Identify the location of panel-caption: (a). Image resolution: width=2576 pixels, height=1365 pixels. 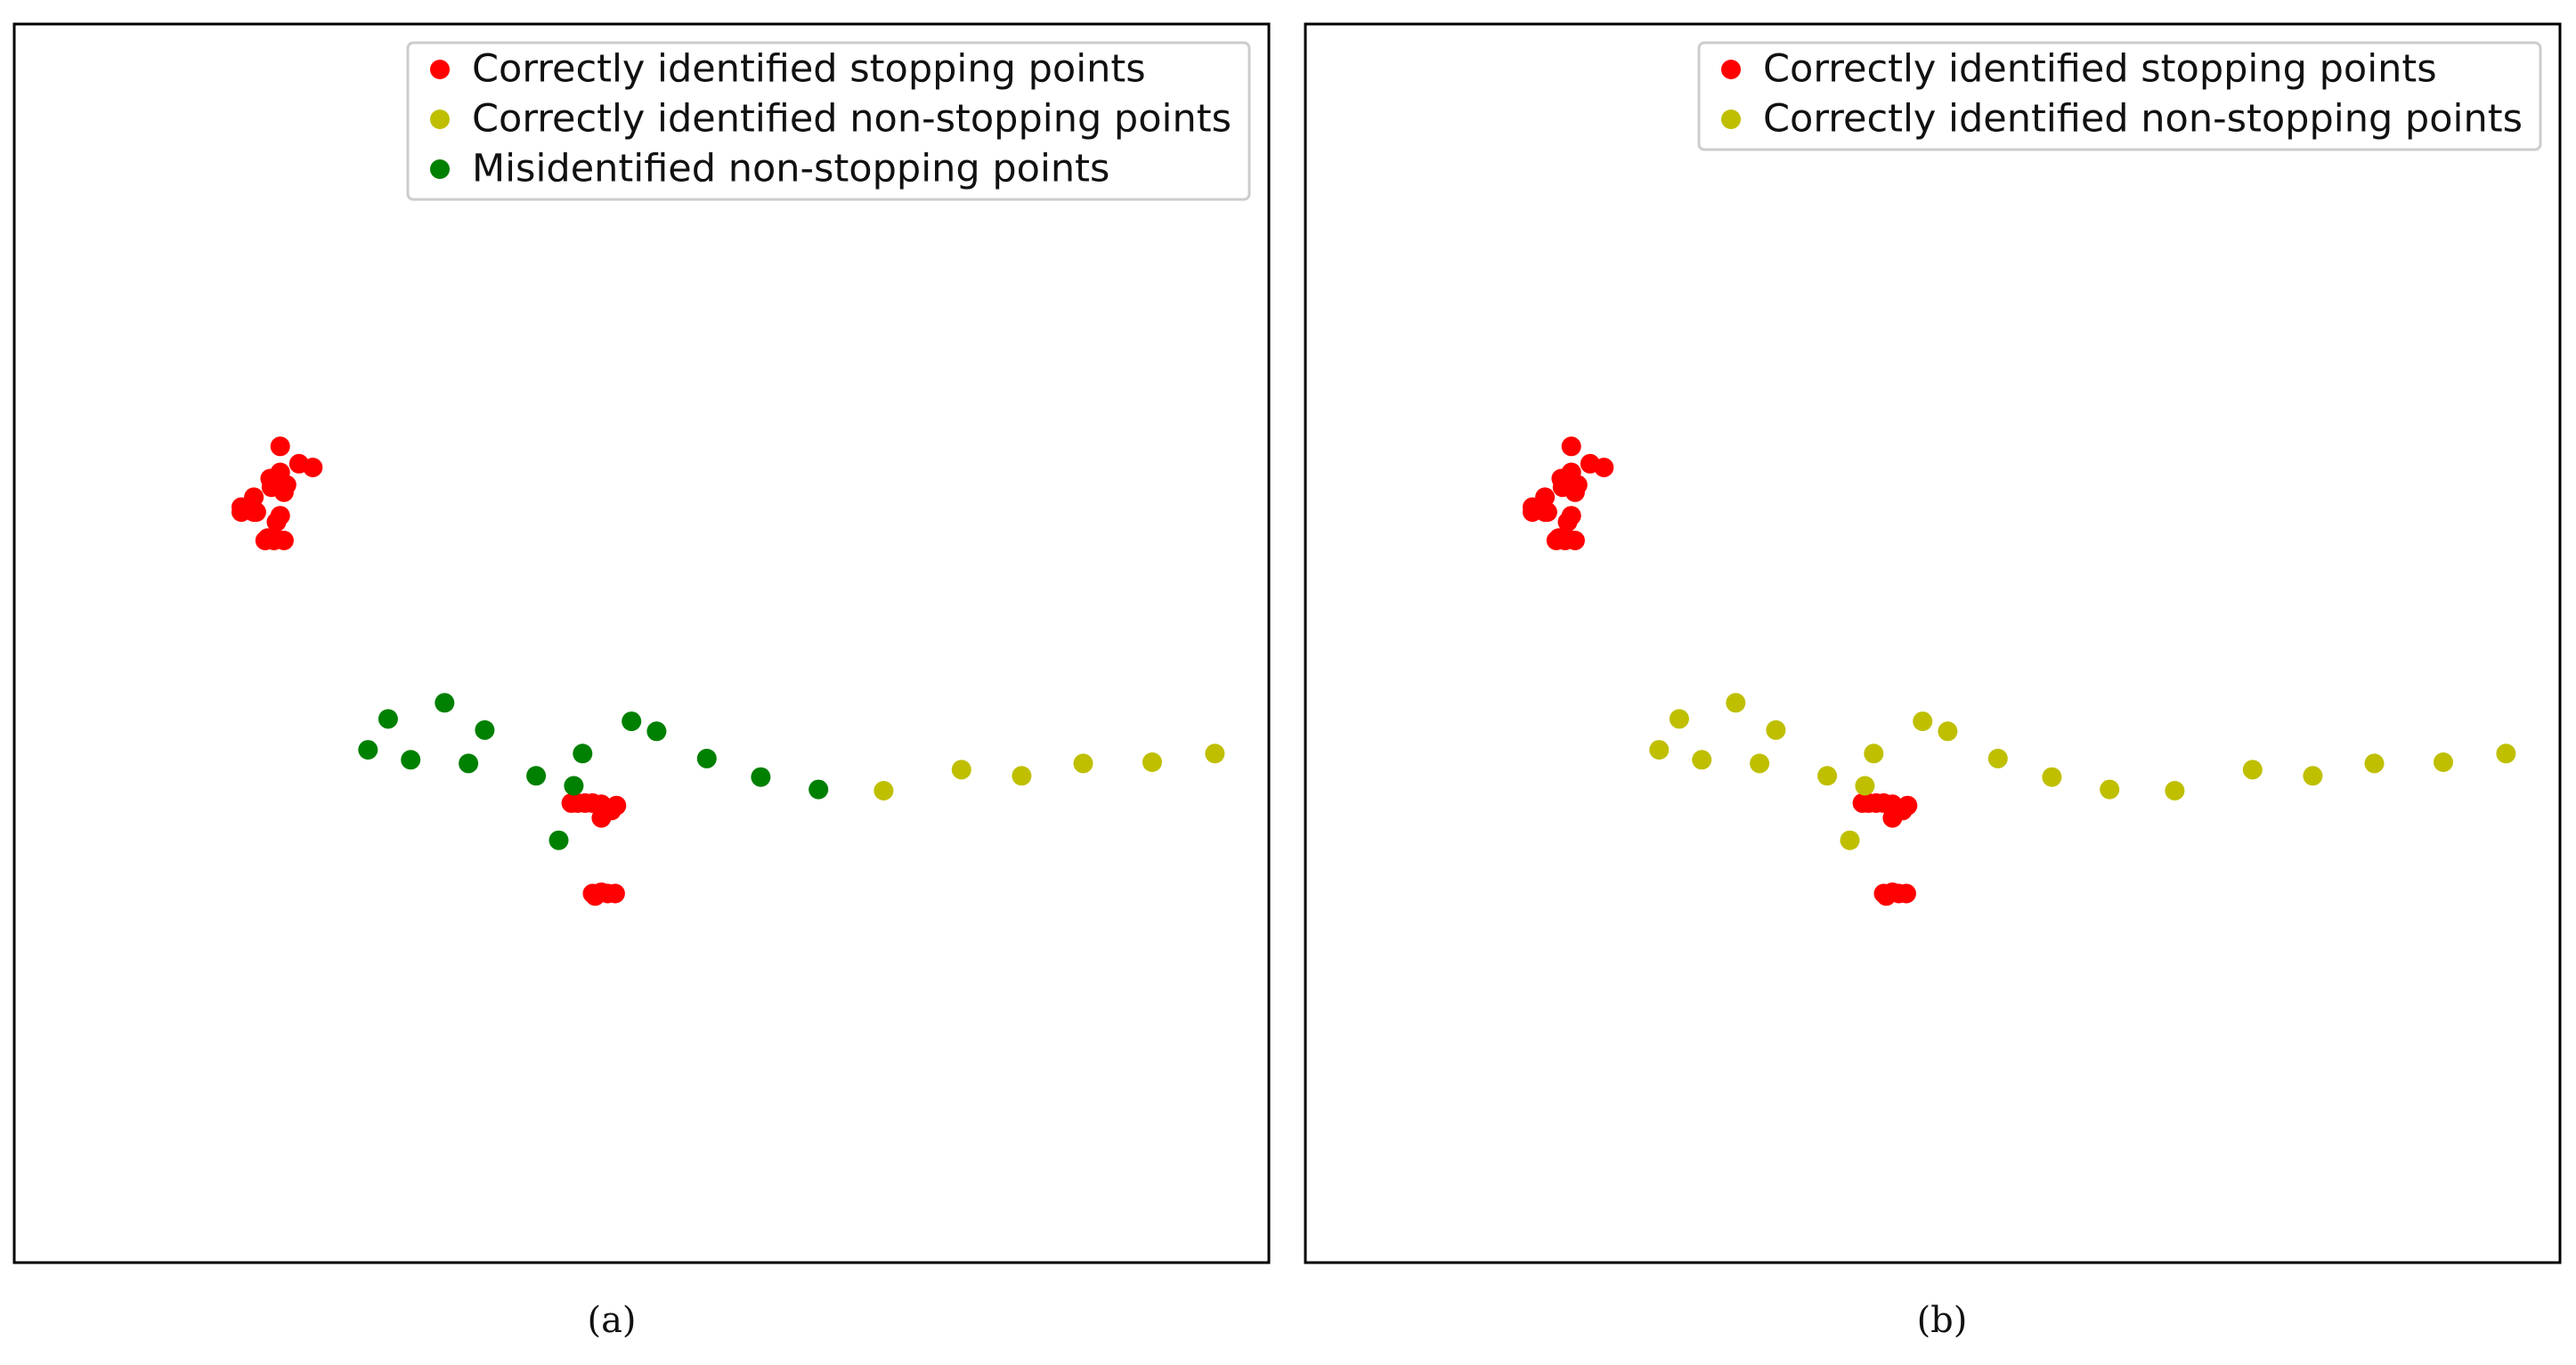
(611, 1321).